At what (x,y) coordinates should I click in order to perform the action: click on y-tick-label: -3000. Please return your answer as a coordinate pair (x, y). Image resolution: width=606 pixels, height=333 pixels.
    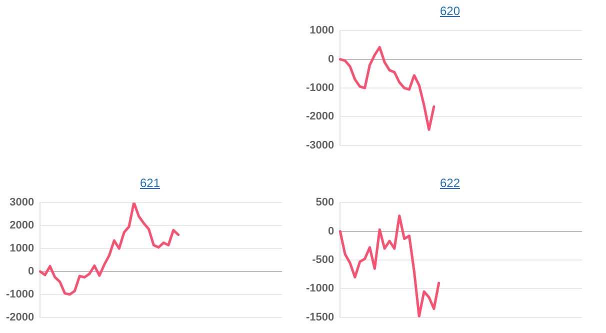
    Looking at the image, I should click on (320, 145).